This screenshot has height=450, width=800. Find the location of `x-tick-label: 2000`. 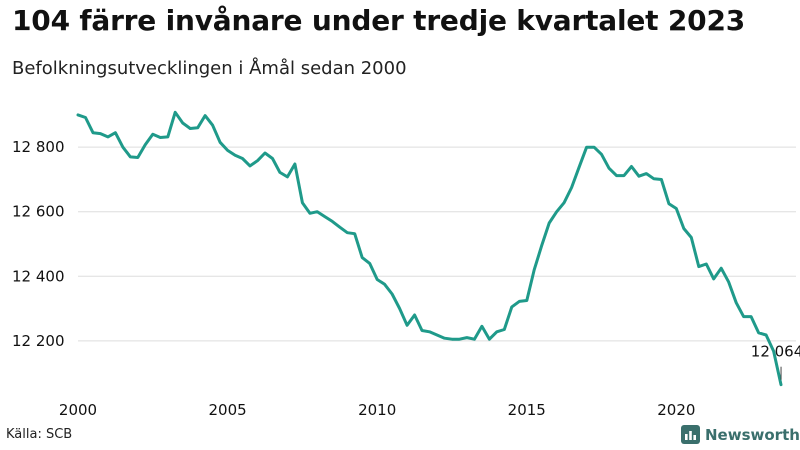

x-tick-label: 2000 is located at coordinates (78, 410).